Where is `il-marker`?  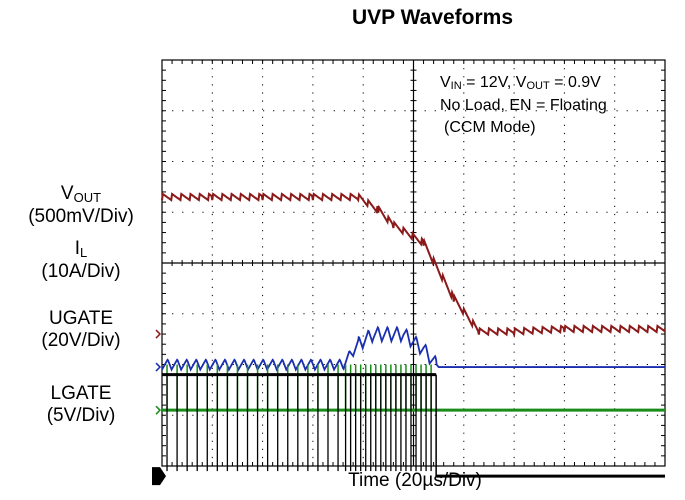
il-marker is located at coordinates (158, 367).